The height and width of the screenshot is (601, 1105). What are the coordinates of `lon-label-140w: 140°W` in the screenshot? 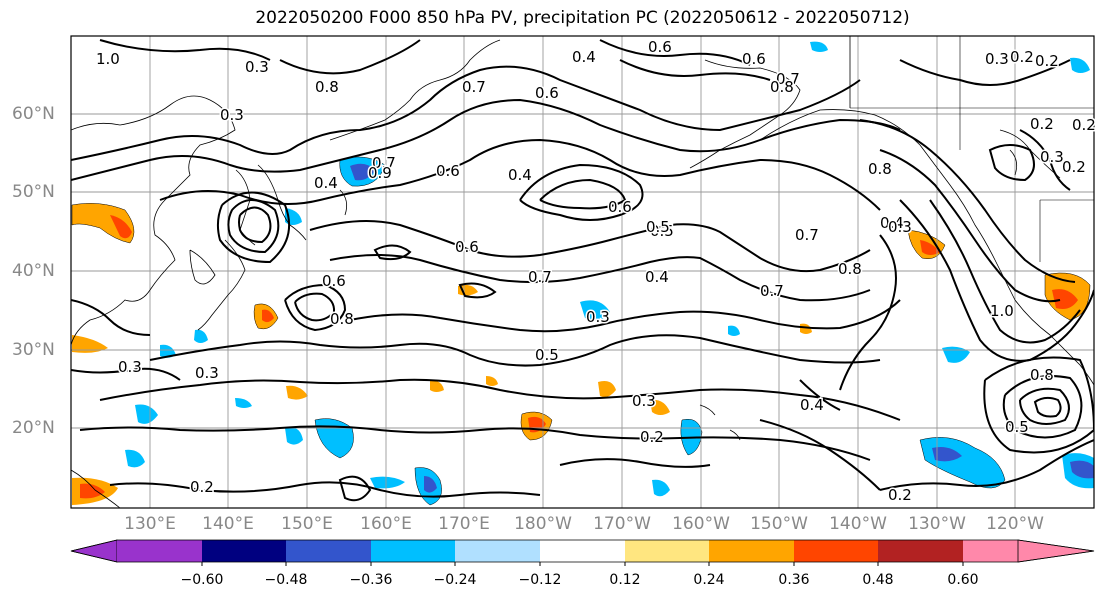 It's located at (858, 524).